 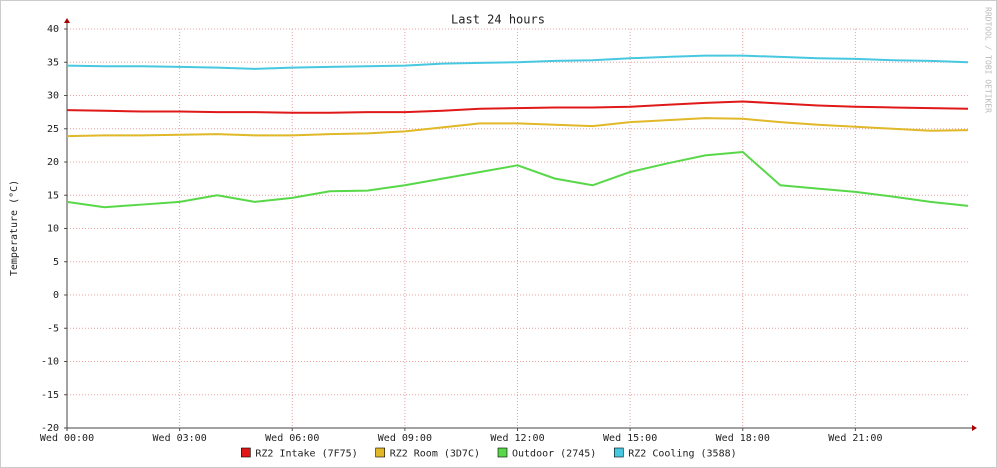 What do you see at coordinates (56, 295) in the screenshot?
I see `y-tick-label: 0` at bounding box center [56, 295].